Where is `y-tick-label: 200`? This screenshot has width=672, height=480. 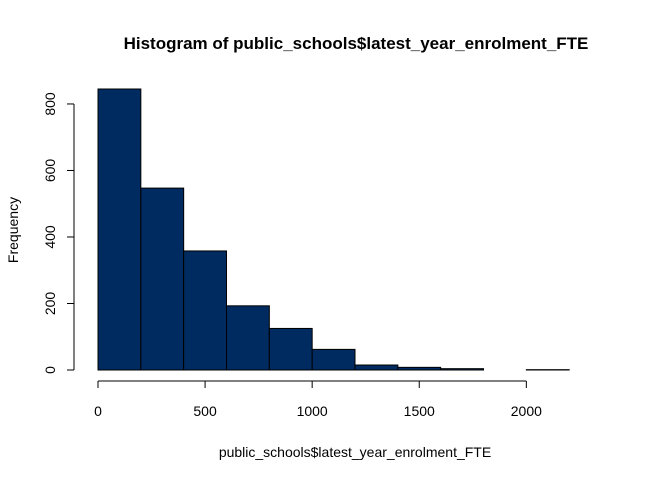
y-tick-label: 200 is located at coordinates (50, 304).